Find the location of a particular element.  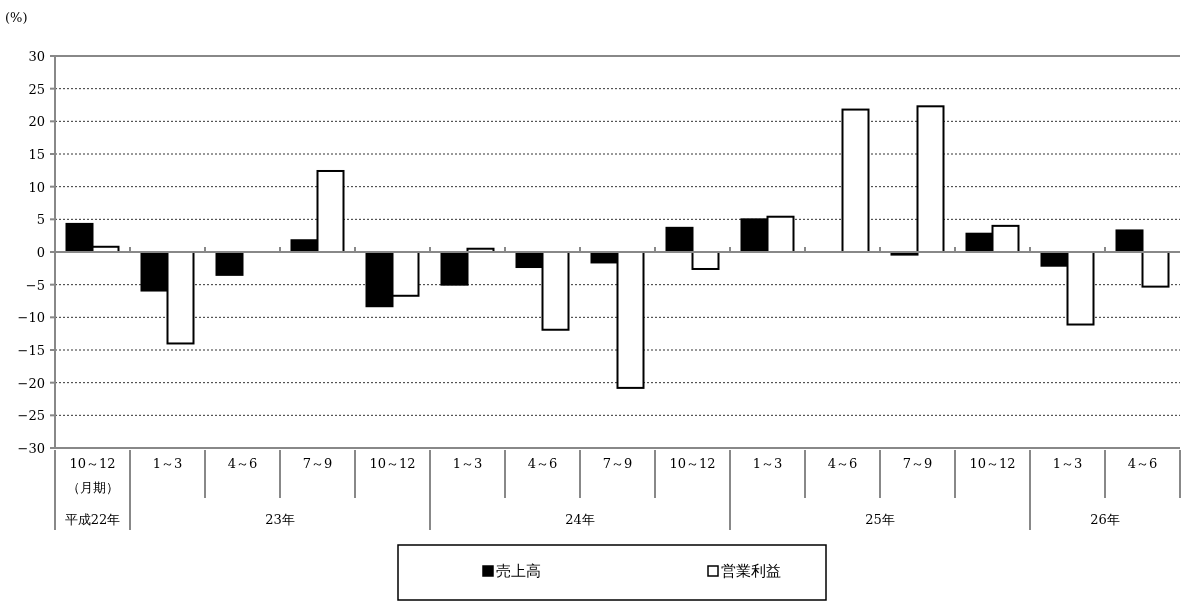

text: 26年 is located at coordinates (1105, 519).